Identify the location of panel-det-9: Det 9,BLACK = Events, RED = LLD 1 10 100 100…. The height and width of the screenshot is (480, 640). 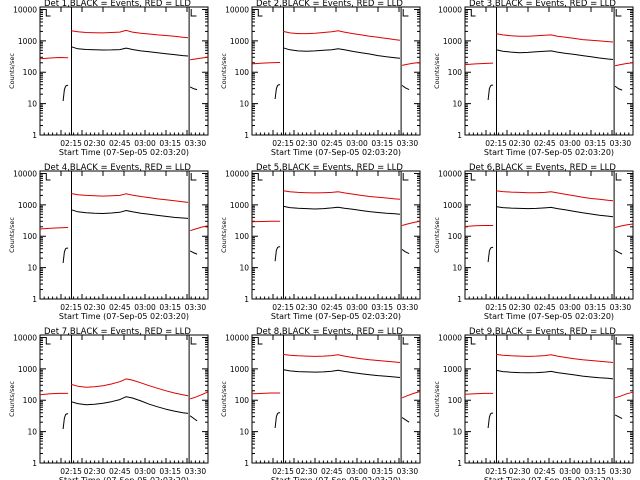
(533, 403).